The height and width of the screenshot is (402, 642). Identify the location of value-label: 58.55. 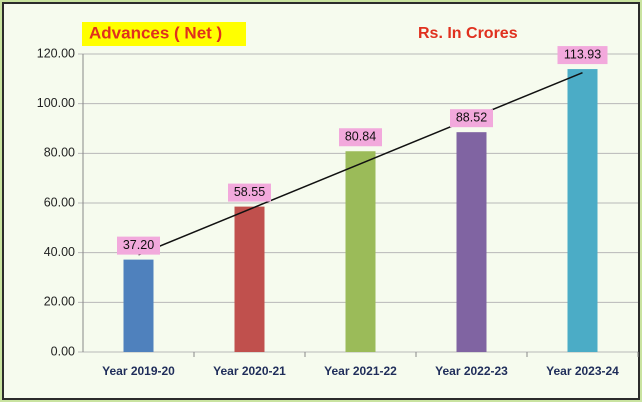
(249, 192).